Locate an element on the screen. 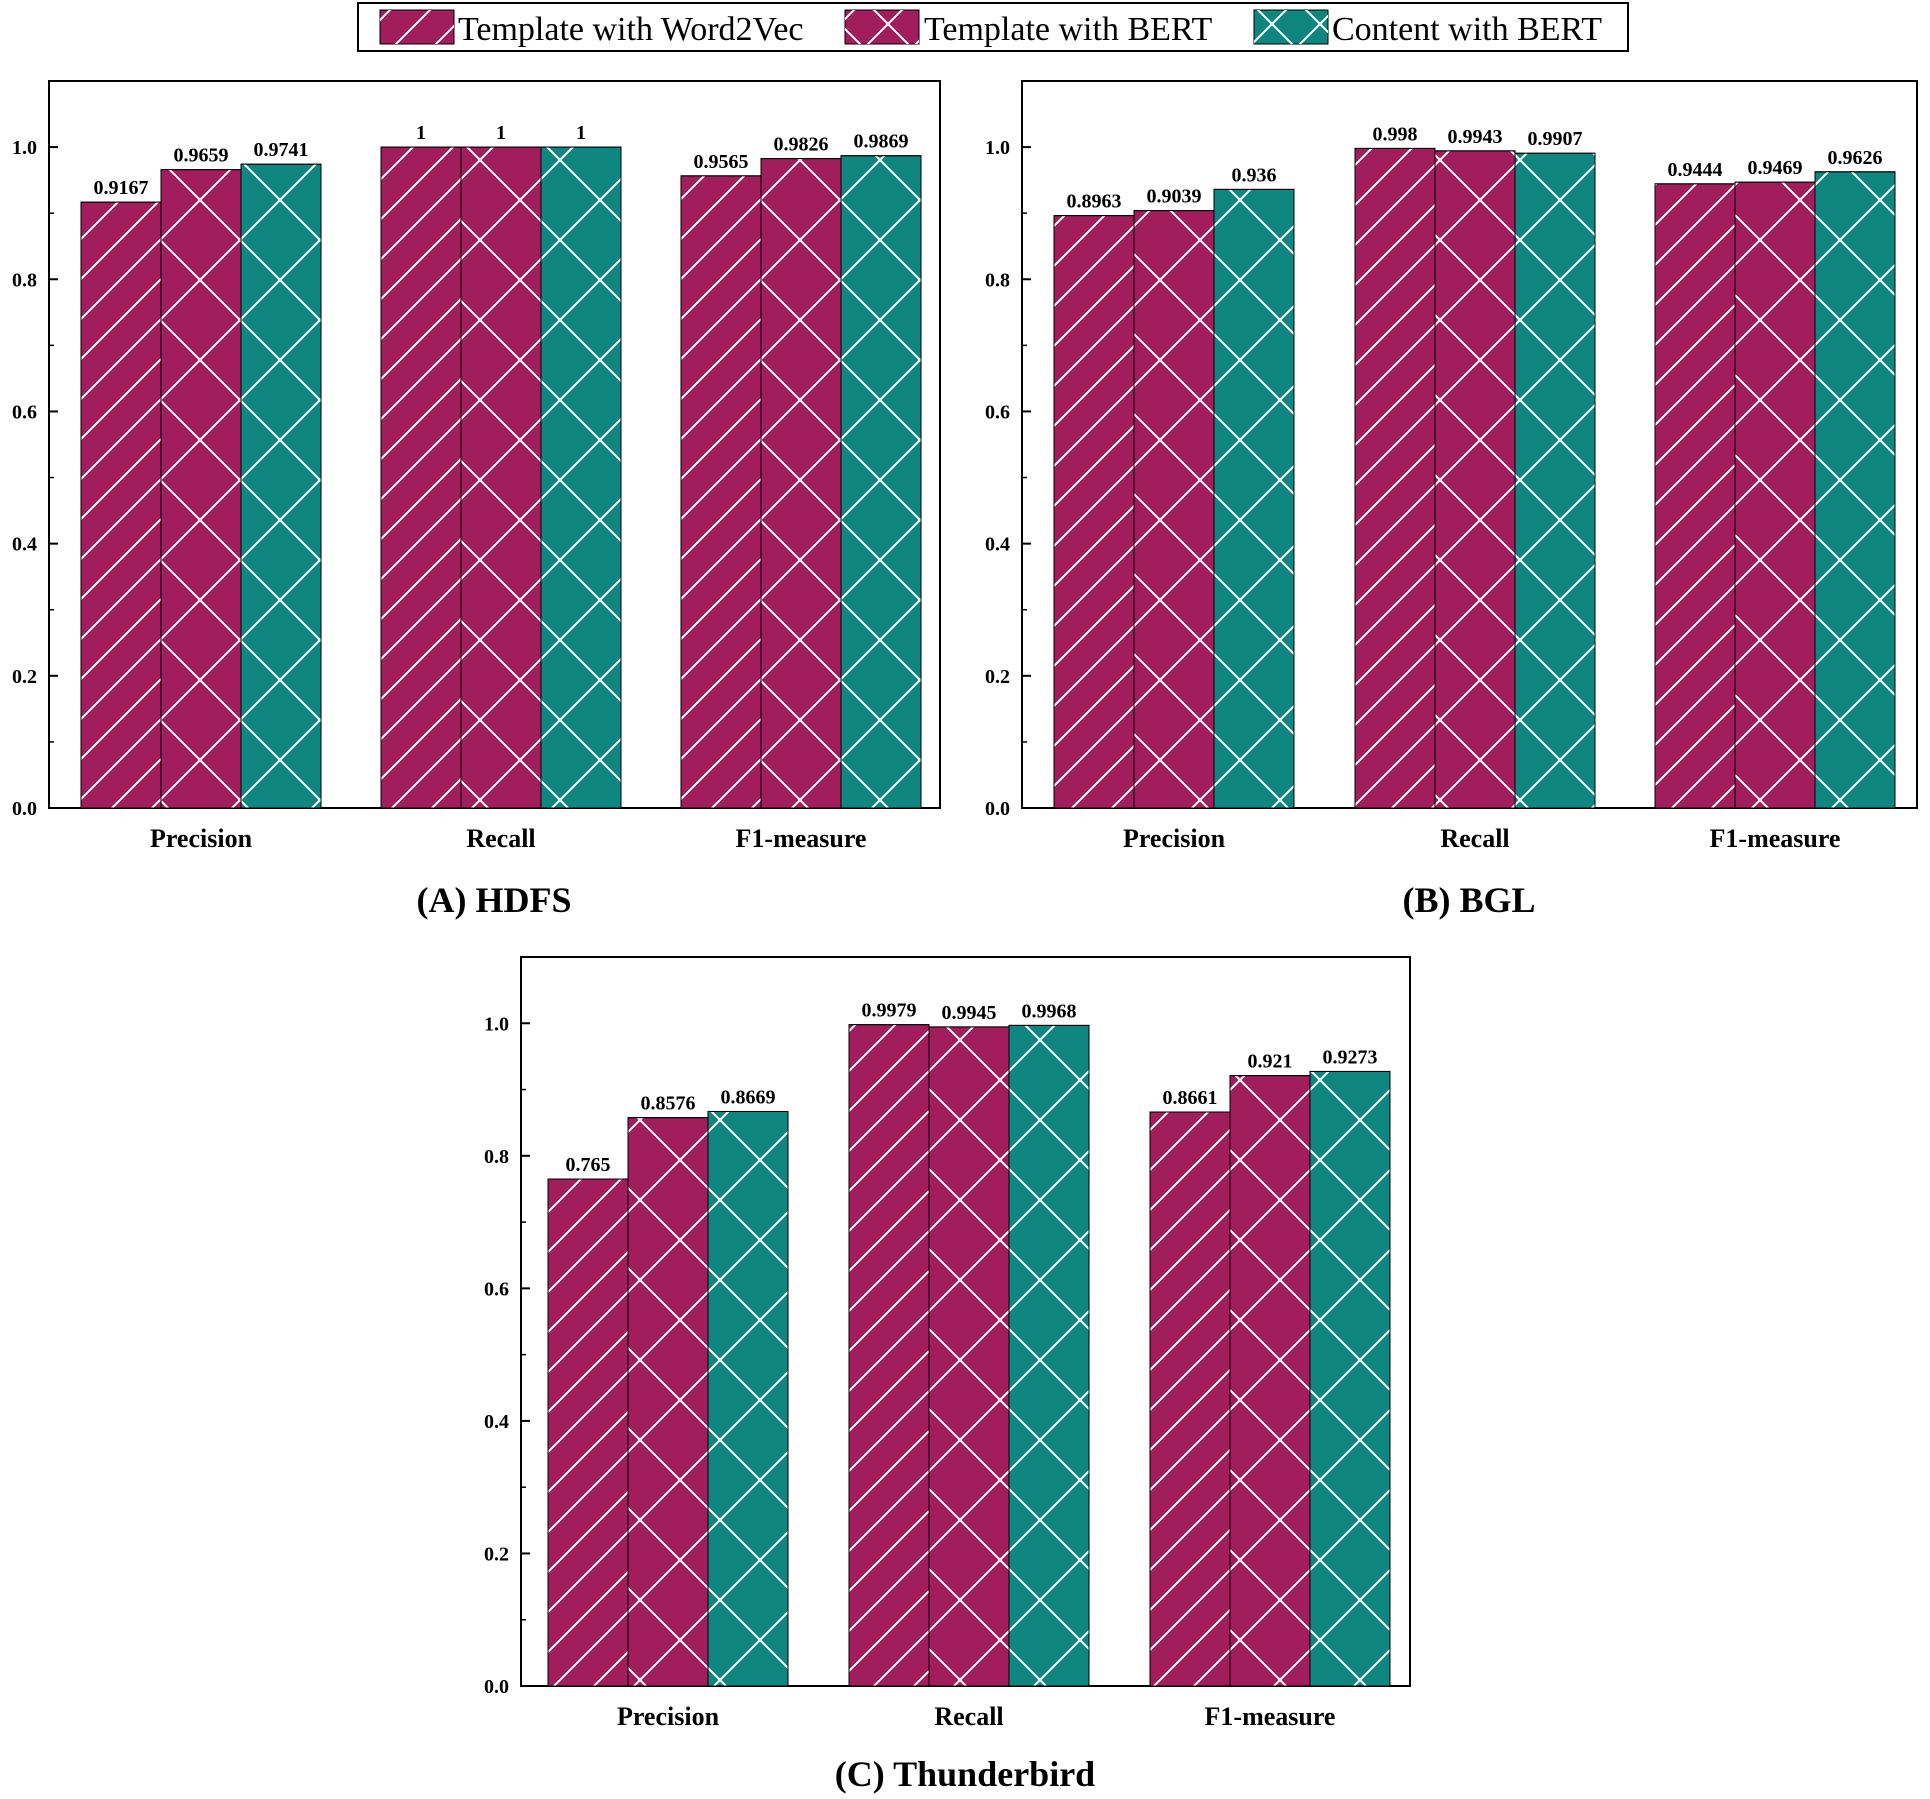 The width and height of the screenshot is (1930, 1799). data-label: 0.921 is located at coordinates (1270, 1062).